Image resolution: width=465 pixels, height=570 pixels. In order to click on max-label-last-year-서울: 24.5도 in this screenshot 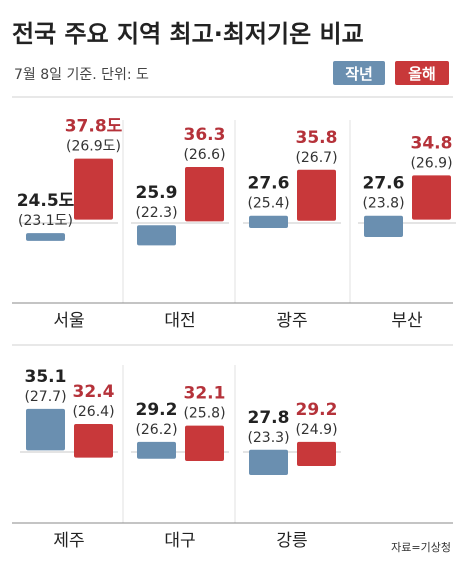, I will do `click(46, 201)`.